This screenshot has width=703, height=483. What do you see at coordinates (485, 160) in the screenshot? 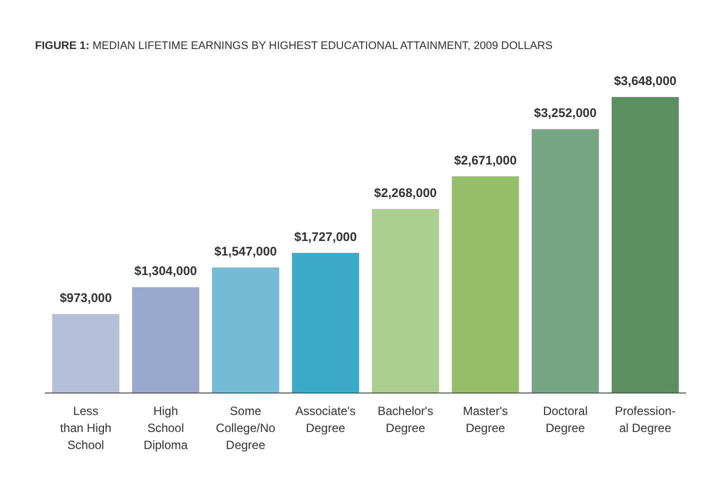
I see `data-label: $2,671,000` at bounding box center [485, 160].